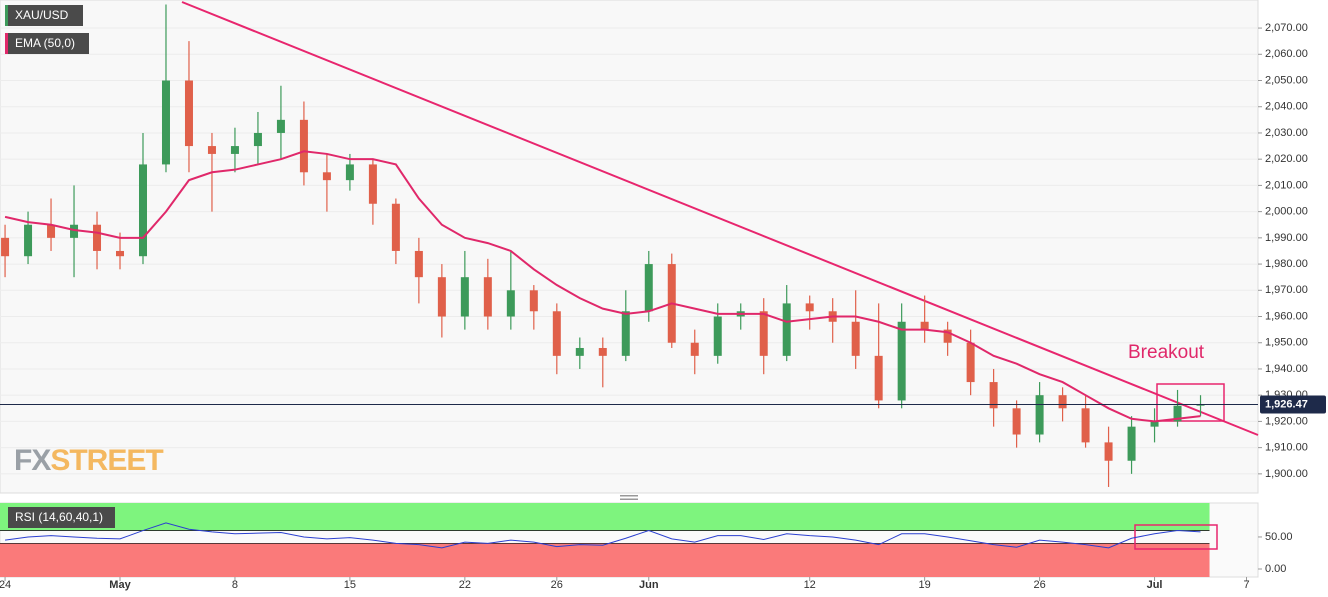 This screenshot has height=597, width=1328. I want to click on y-tick-label: 0.00, so click(1275, 569).